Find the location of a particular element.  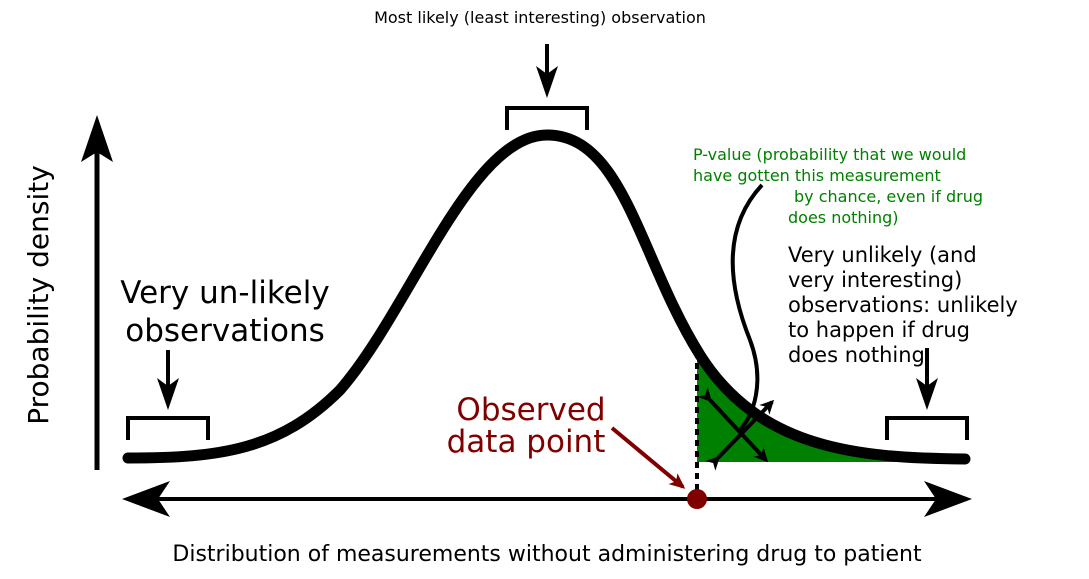

x-axis-arrowhead-right is located at coordinates (948, 499).